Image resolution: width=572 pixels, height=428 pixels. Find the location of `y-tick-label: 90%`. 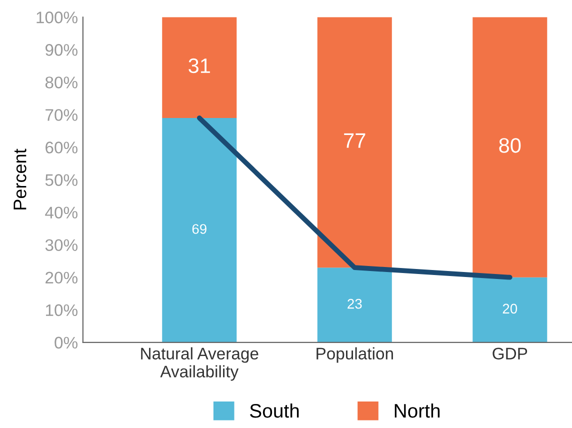

y-tick-label: 90% is located at coordinates (62, 50).